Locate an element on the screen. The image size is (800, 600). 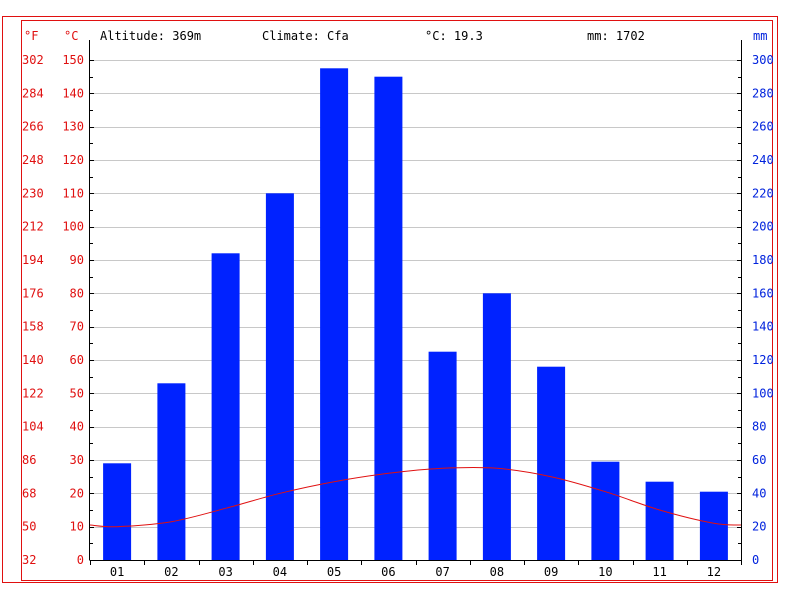
month-tick-label: 10 is located at coordinates (605, 572).